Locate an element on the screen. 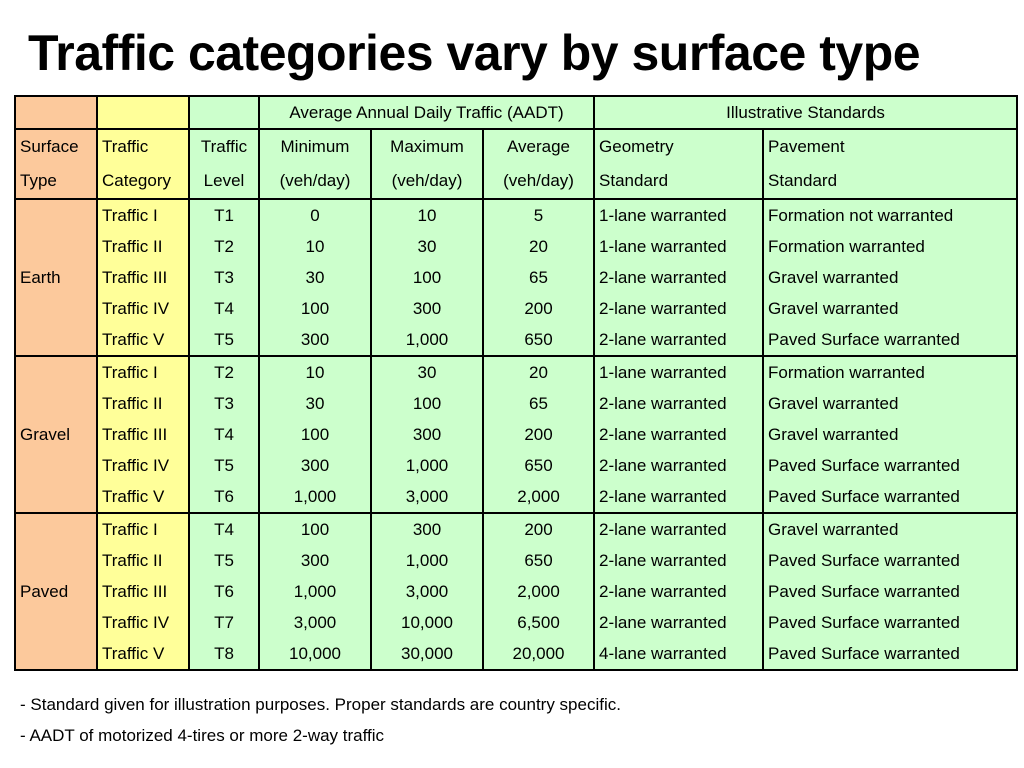  average-cell: 6,500 is located at coordinates (538, 622).